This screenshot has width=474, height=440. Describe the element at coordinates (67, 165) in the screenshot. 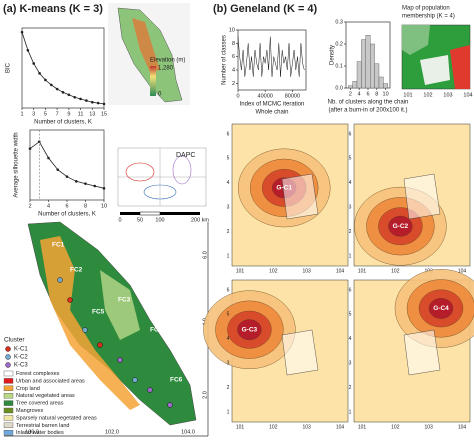

I see `line` at that location.